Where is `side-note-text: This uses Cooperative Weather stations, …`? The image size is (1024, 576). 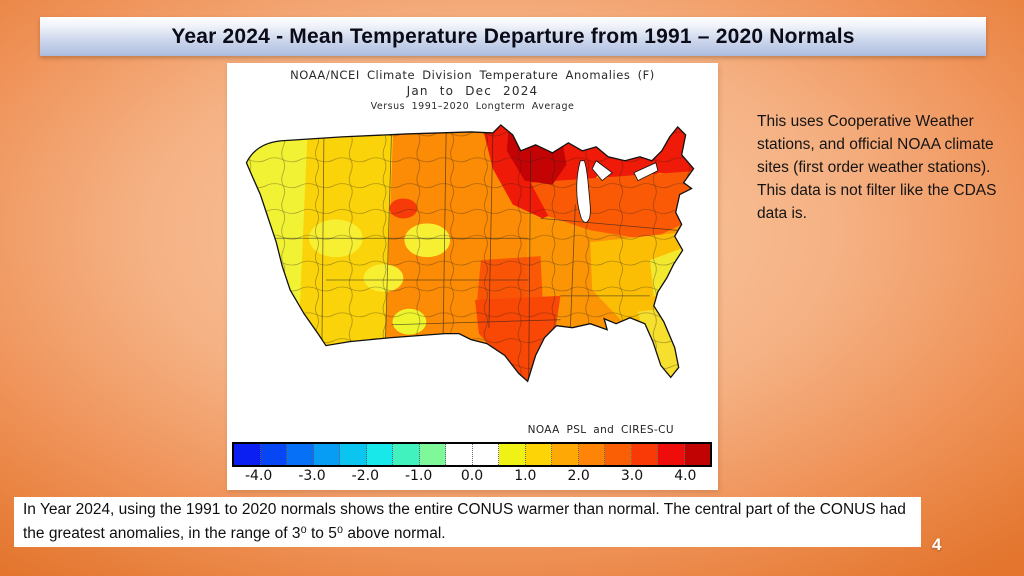
side-note-text: This uses Cooperative Weather stations, … is located at coordinates (877, 167).